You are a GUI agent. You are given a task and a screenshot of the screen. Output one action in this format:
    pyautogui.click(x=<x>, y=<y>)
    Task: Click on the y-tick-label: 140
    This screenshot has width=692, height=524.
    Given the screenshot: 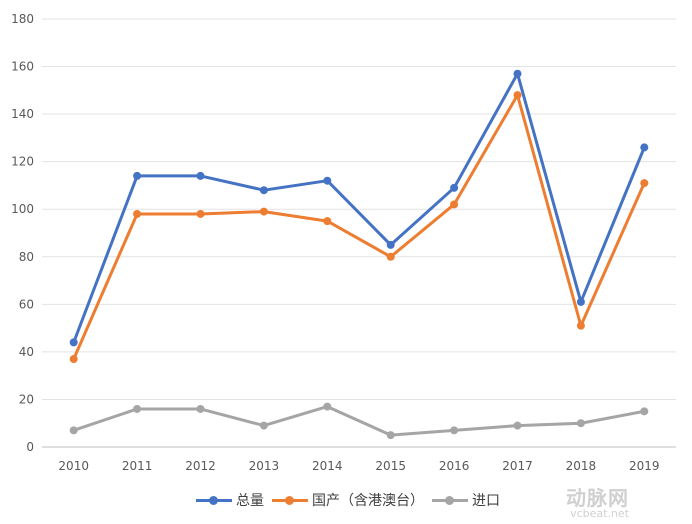 What is the action you would take?
    pyautogui.click(x=22, y=114)
    